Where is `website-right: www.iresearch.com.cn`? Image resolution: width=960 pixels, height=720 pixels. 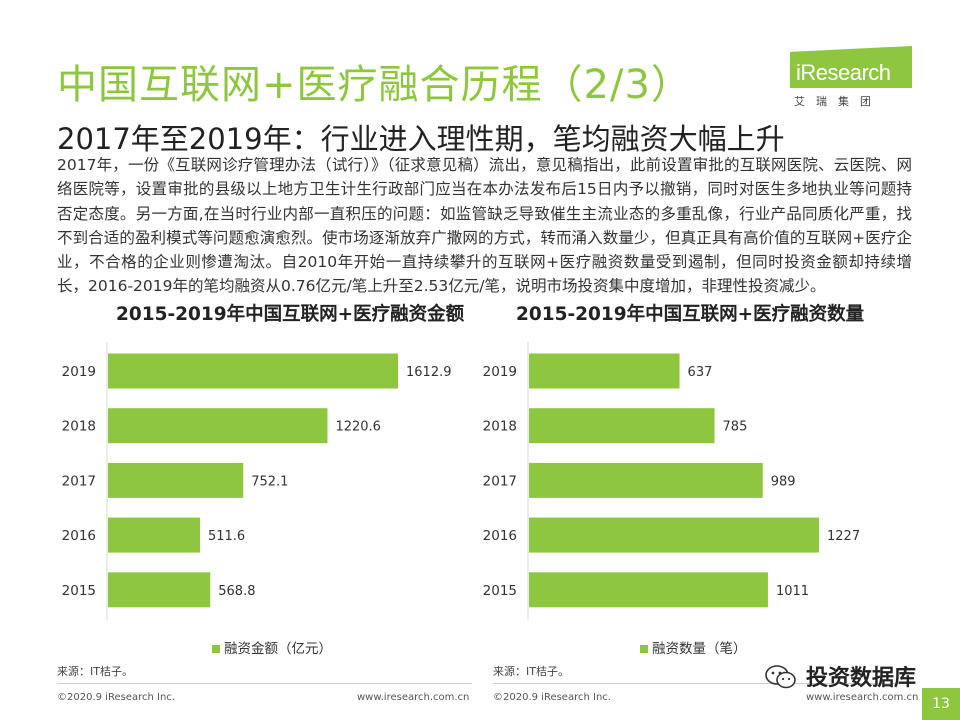
website-right: www.iresearch.com.cn is located at coordinates (862, 697).